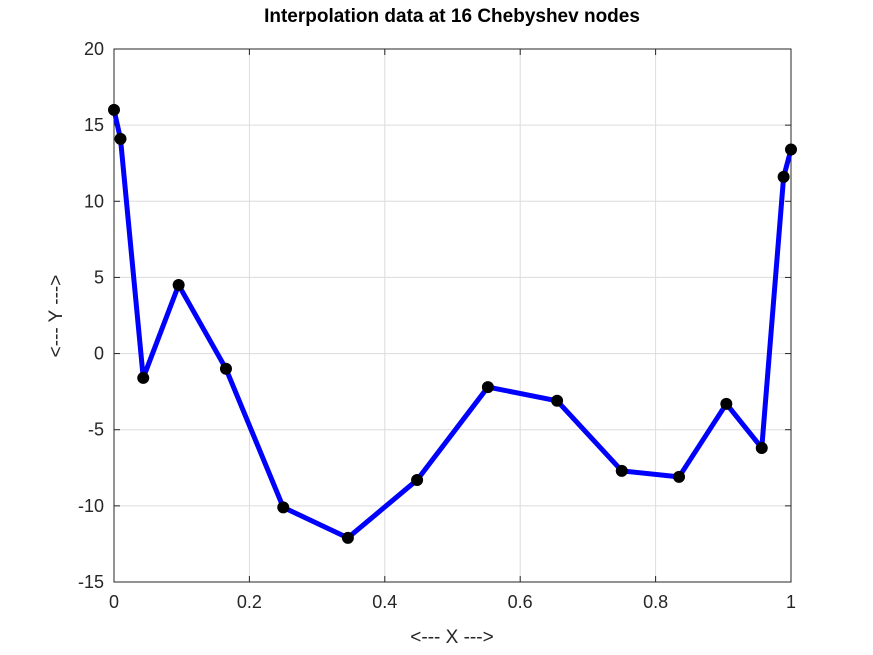 Image resolution: width=873 pixels, height=655 pixels. Describe the element at coordinates (520, 602) in the screenshot. I see `x-tick-label-3: 0.6` at that location.